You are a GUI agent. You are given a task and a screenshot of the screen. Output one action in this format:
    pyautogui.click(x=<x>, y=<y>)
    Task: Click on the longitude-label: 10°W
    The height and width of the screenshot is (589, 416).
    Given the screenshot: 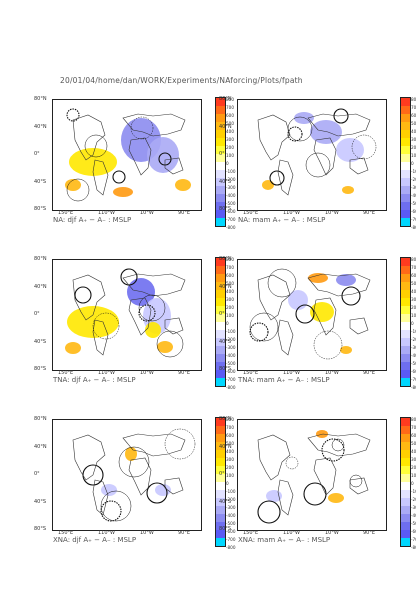 What is the action you would take?
    pyautogui.click(x=332, y=533)
    